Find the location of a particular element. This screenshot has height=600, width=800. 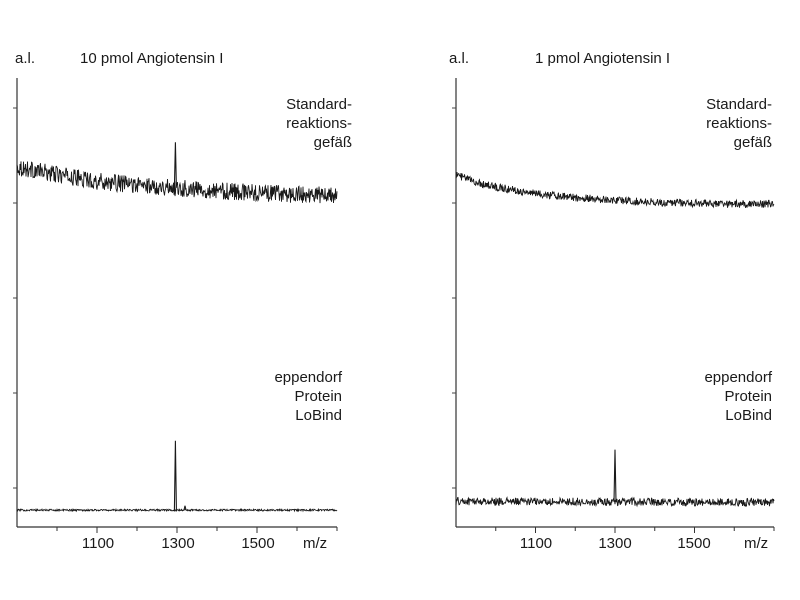

chart-title: 10 pmol Angiotensin I is located at coordinates (152, 58).